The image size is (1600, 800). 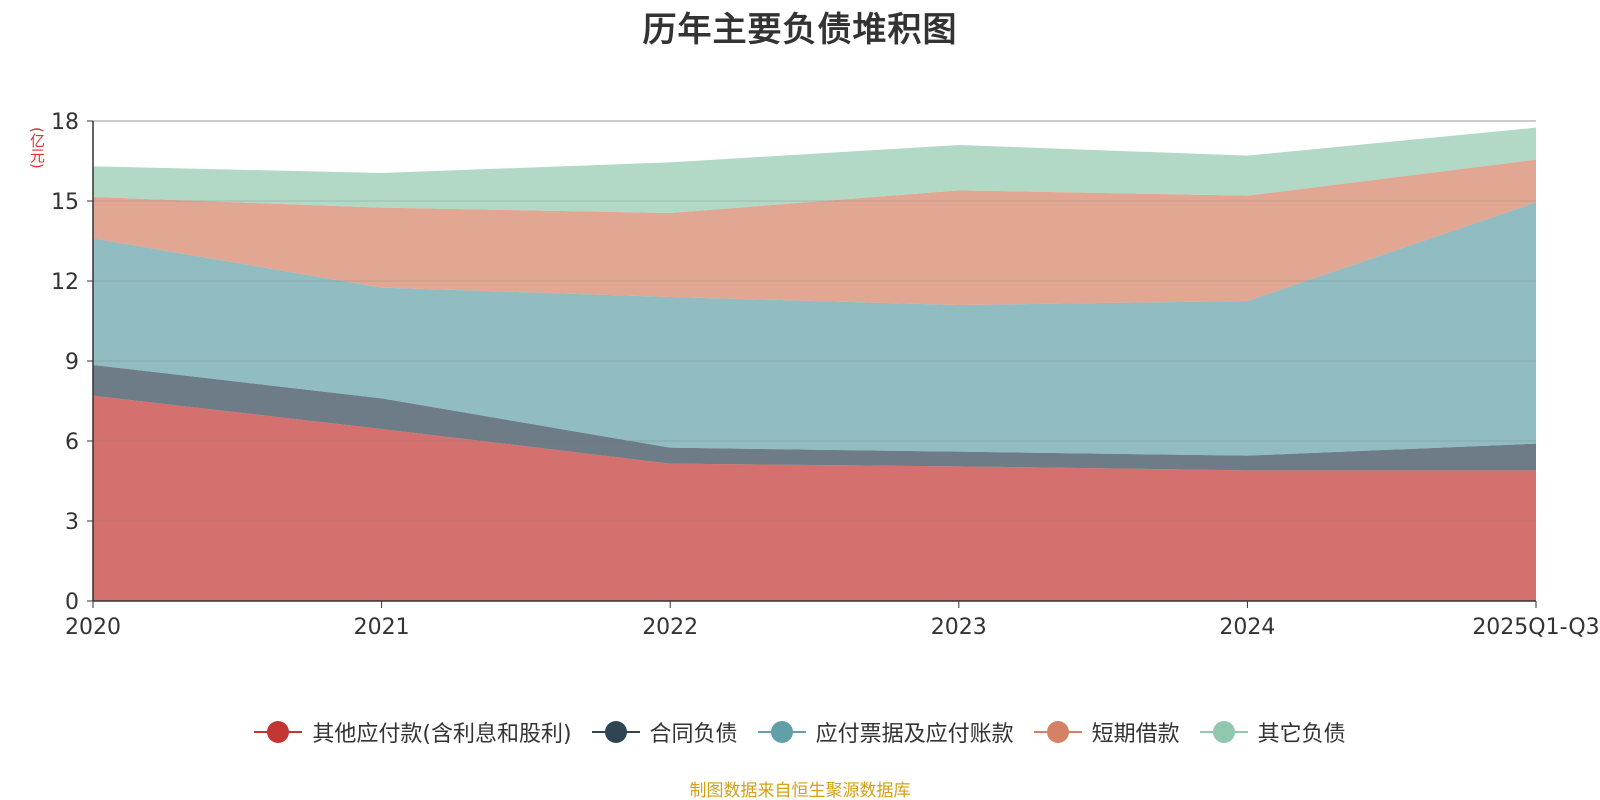 What do you see at coordinates (72, 362) in the screenshot?
I see `y-tick-label: 9` at bounding box center [72, 362].